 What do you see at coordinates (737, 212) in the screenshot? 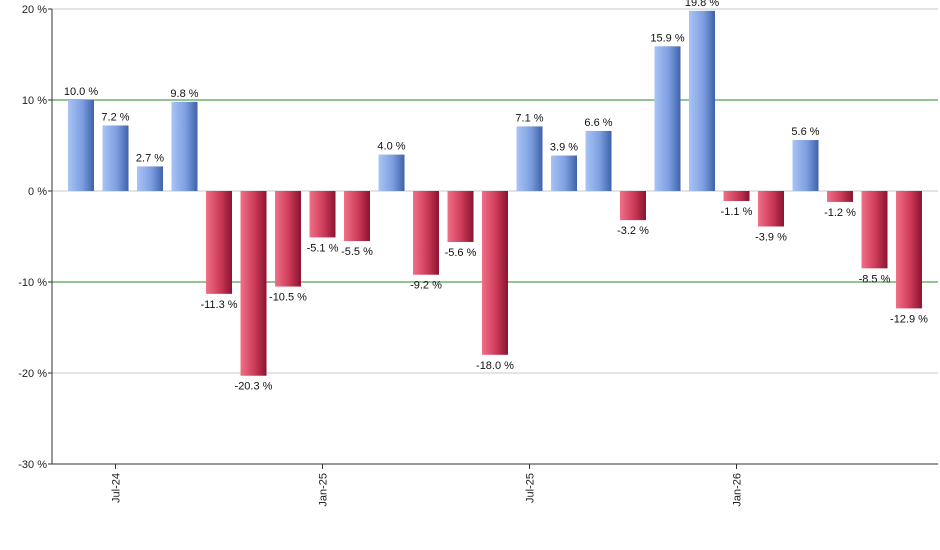
I see `bar-value-label: -1.1 %` at bounding box center [737, 212].